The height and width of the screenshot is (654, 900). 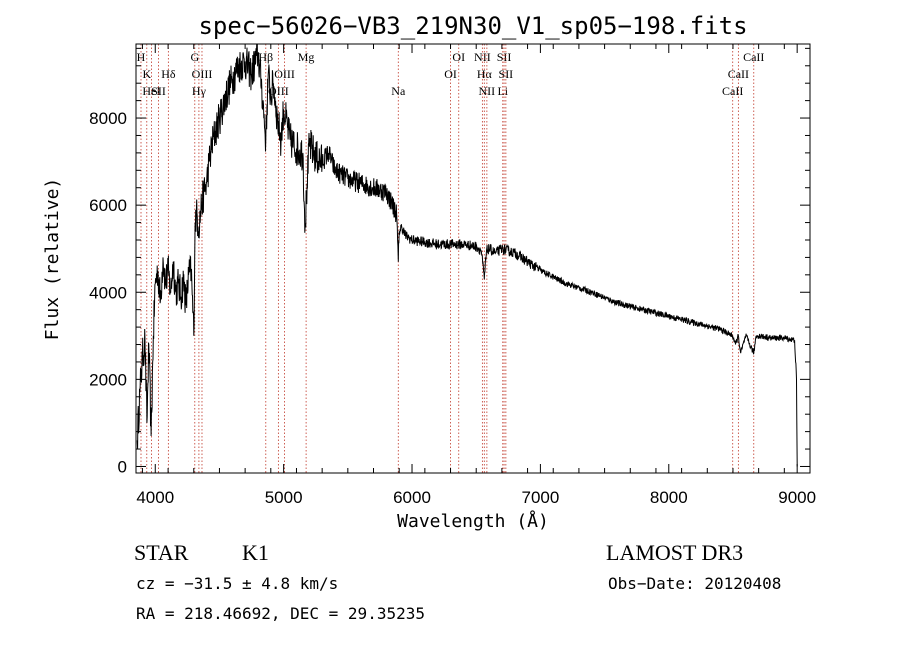 I want to click on x-tick-label: 5000, so click(x=284, y=497).